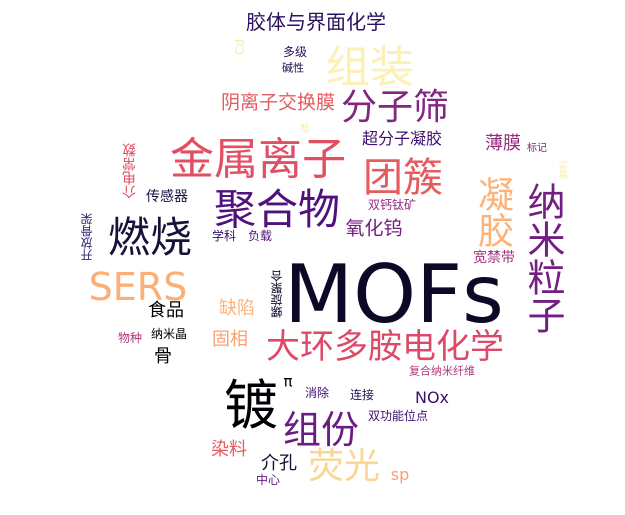 This screenshot has width=625, height=515. I want to click on word-sensor: 传感器, so click(167, 197).